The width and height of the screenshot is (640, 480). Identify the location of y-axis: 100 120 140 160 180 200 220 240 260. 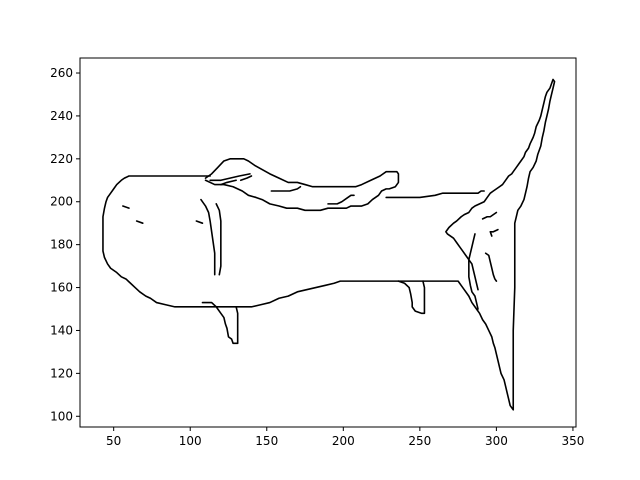
(65, 244).